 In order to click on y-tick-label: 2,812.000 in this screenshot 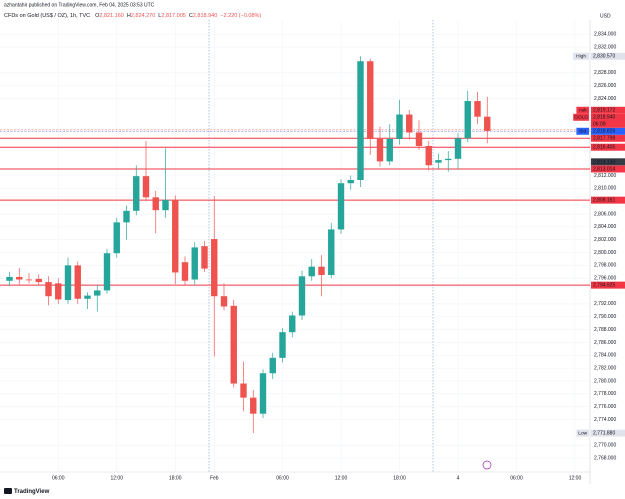, I will do `click(605, 176)`.